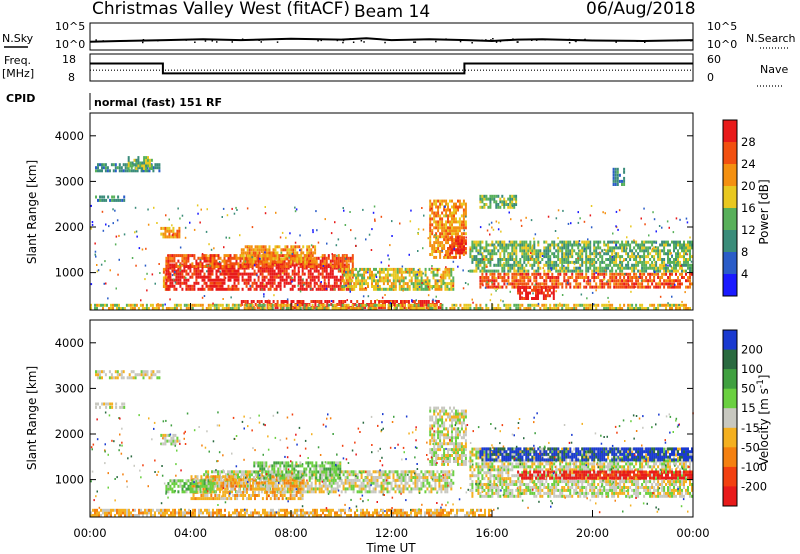  What do you see at coordinates (748, 186) in the screenshot?
I see `colorbar-tick: 20` at bounding box center [748, 186].